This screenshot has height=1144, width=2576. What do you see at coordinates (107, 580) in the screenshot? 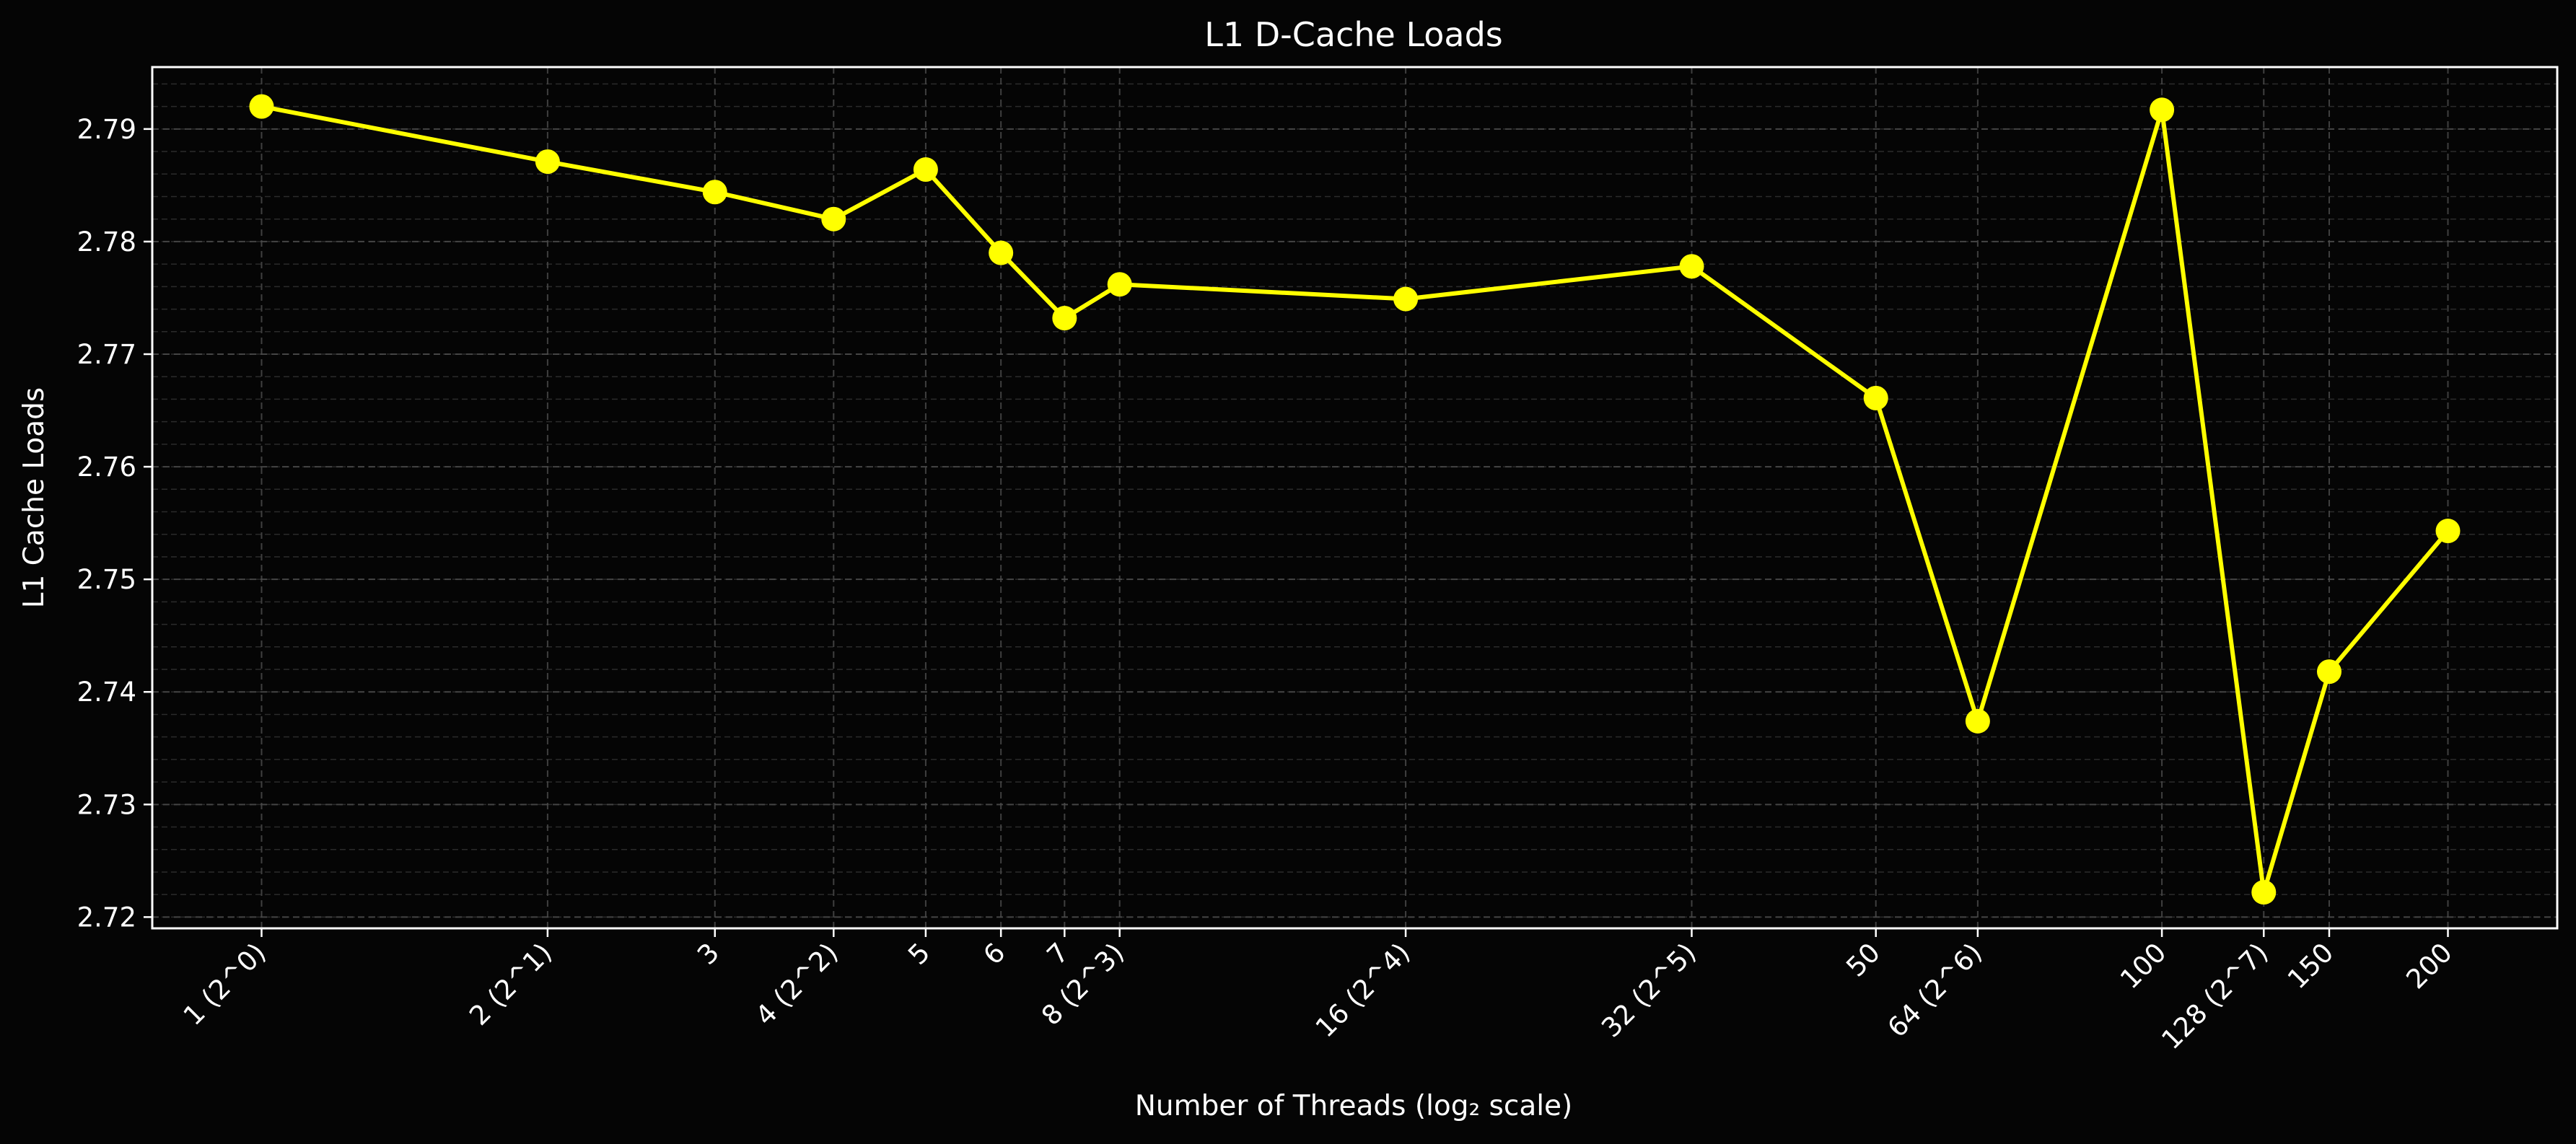
I see `y-tick-label: 2.75` at bounding box center [107, 580].